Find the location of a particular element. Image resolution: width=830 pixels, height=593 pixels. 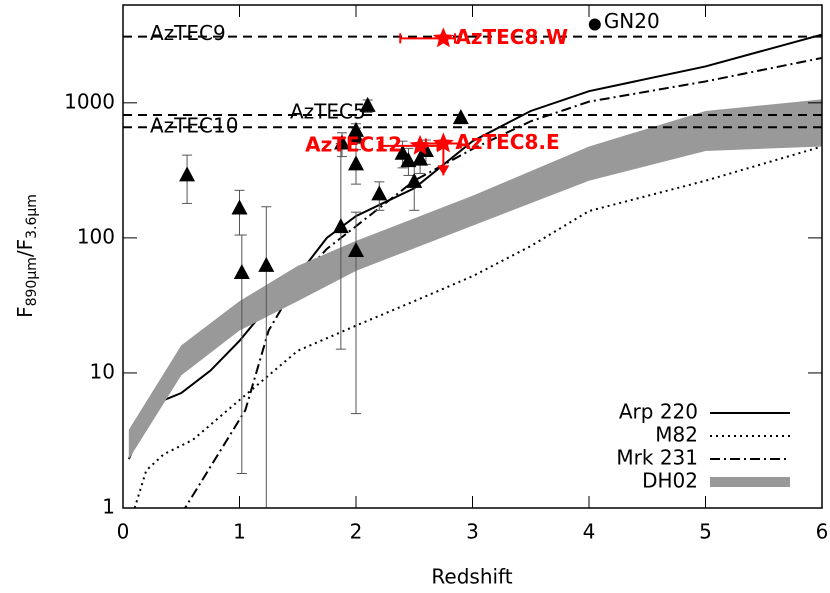

point-label: AzTEC8.W is located at coordinates (511, 37).